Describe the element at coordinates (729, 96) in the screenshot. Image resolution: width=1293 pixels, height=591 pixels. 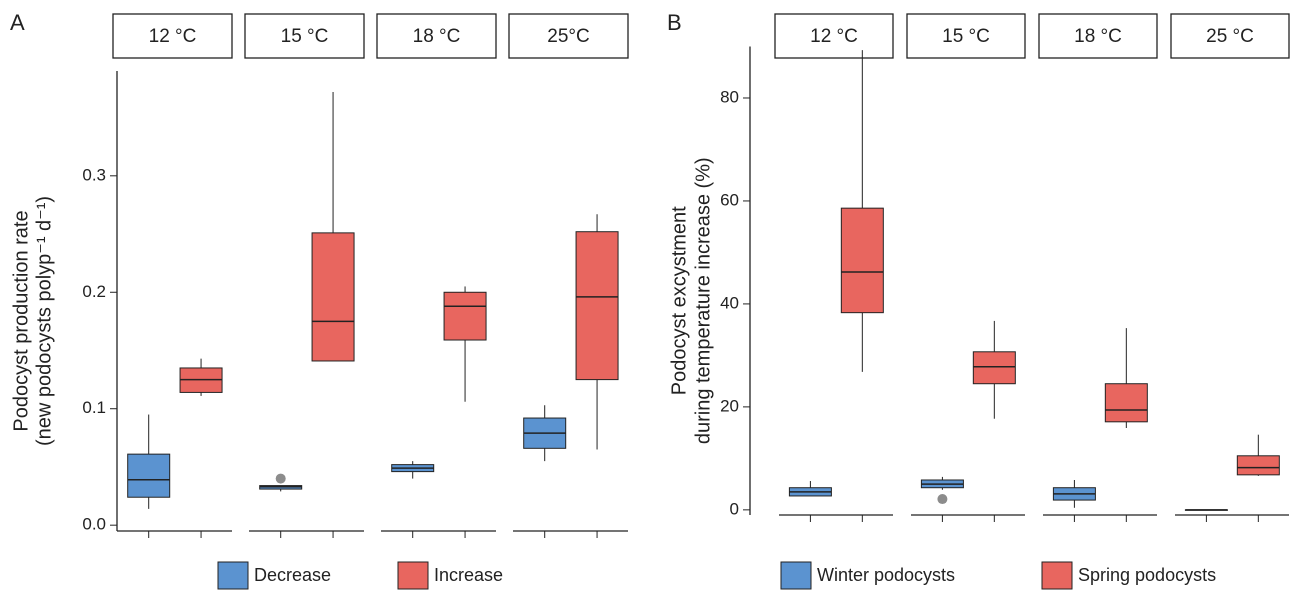
I see `y-tick-label: 80` at that location.